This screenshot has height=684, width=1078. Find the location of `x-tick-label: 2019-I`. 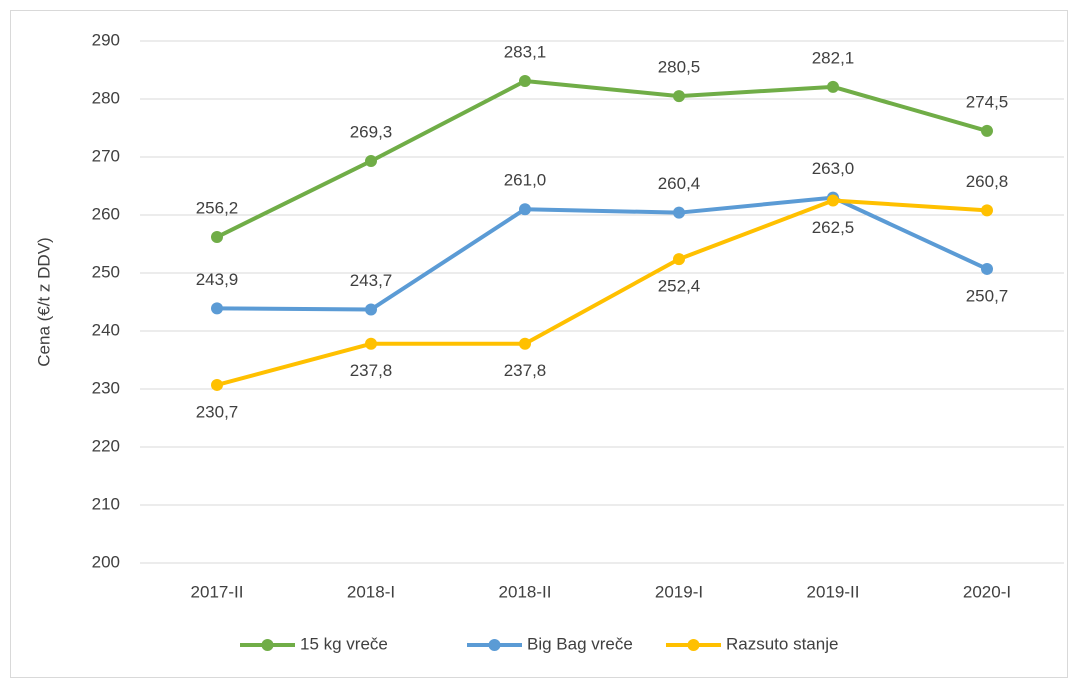

x-tick-label: 2019-I is located at coordinates (679, 591).